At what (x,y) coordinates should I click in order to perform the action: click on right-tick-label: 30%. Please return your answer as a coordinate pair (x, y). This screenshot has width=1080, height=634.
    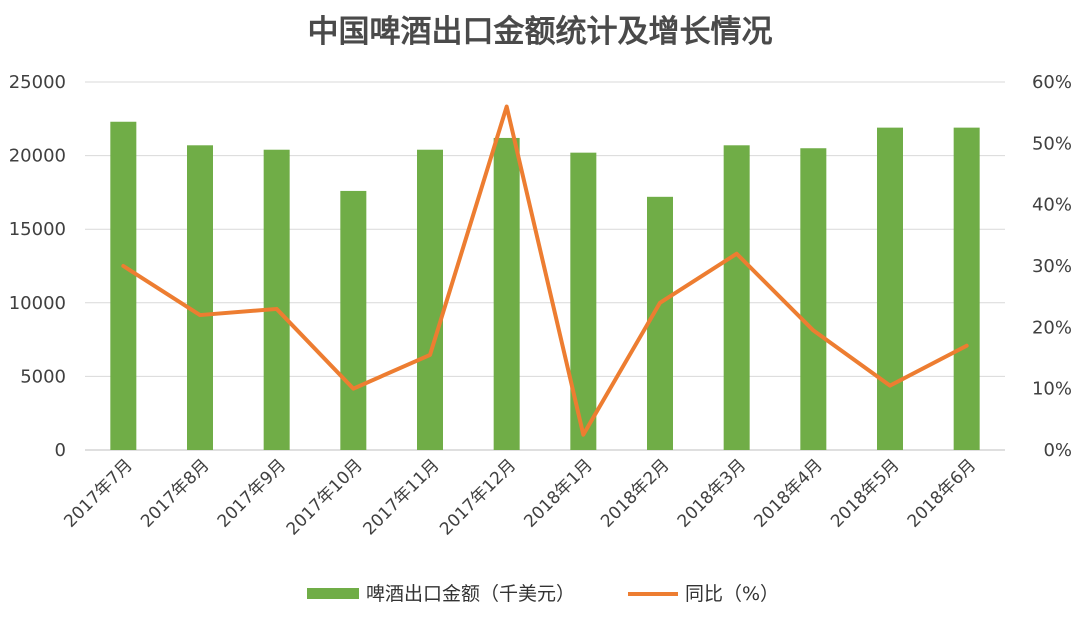
    Looking at the image, I should click on (1052, 266).